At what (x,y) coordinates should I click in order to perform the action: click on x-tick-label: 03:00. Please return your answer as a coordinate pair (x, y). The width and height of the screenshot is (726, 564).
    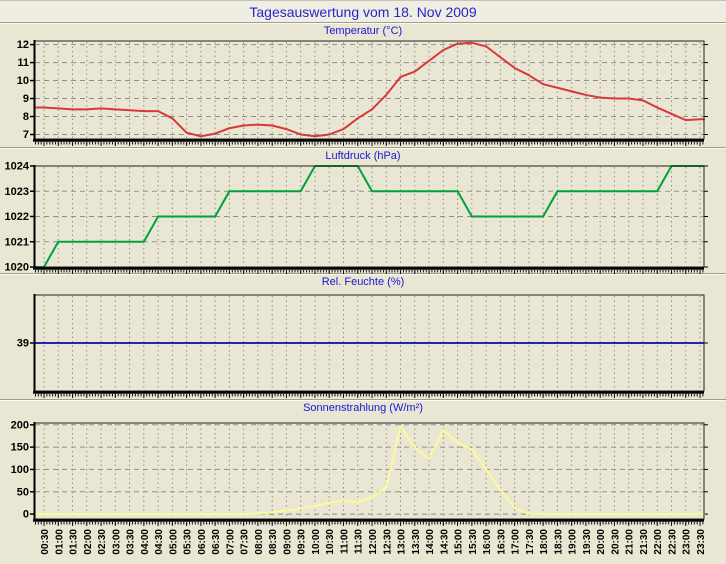
    Looking at the image, I should click on (116, 542).